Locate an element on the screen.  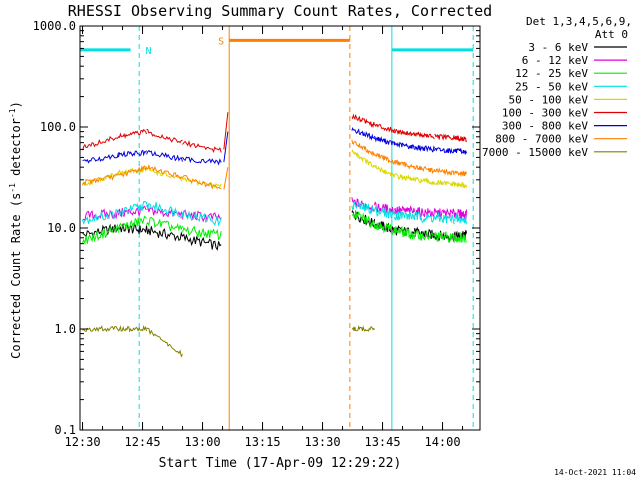
y-tick-label: 10.0 is located at coordinates (61, 228).